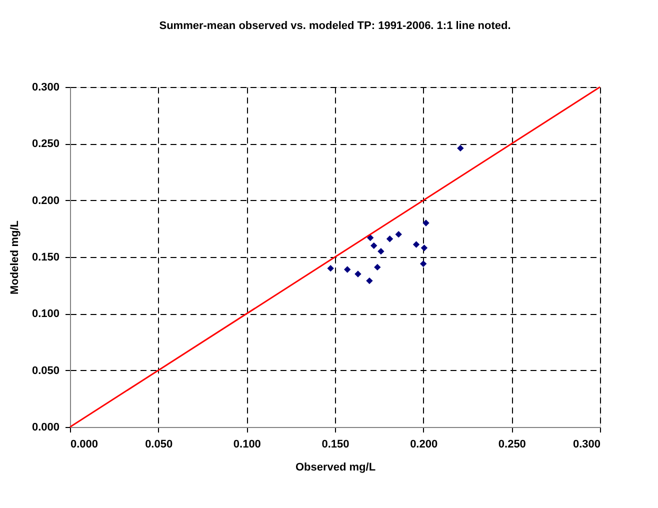 This screenshot has width=658, height=508. I want to click on x-tick-label: 0.200, so click(424, 444).